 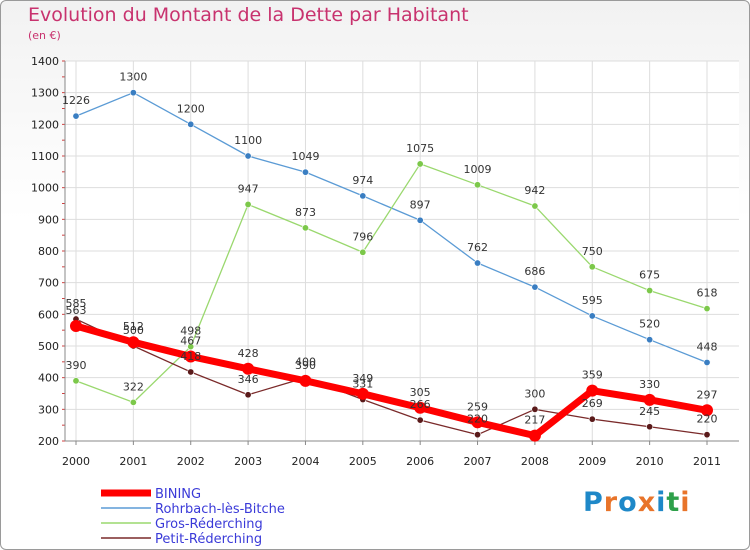 What do you see at coordinates (48, 251) in the screenshot?
I see `y-tick-label: 800` at bounding box center [48, 251].